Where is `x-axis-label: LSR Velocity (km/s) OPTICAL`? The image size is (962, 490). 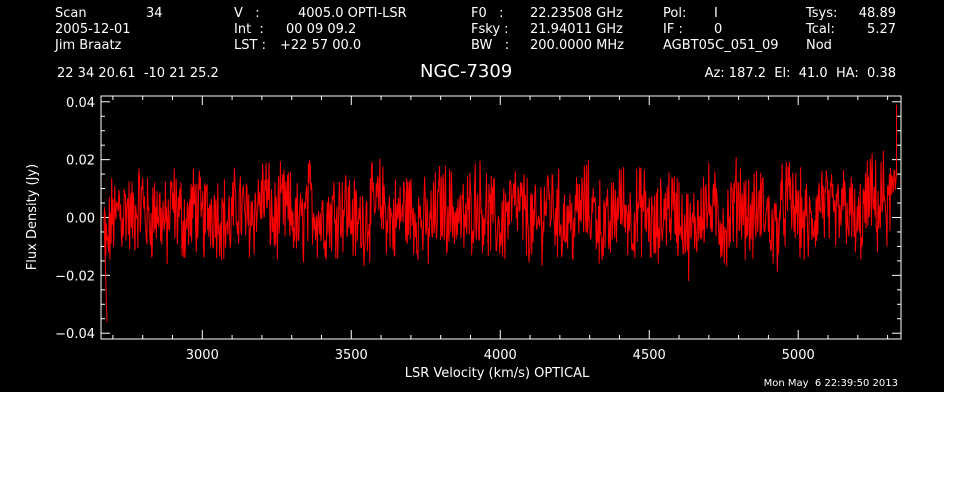
x-axis-label: LSR Velocity (km/s) OPTICAL is located at coordinates (497, 373).